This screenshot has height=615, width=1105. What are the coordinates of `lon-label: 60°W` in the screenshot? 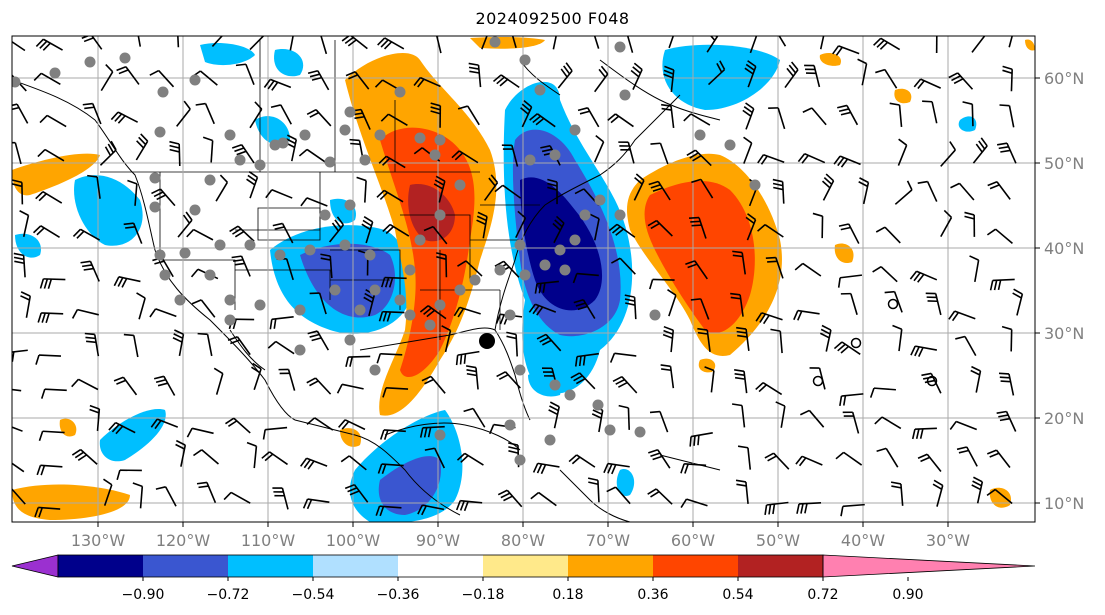 It's located at (693, 540).